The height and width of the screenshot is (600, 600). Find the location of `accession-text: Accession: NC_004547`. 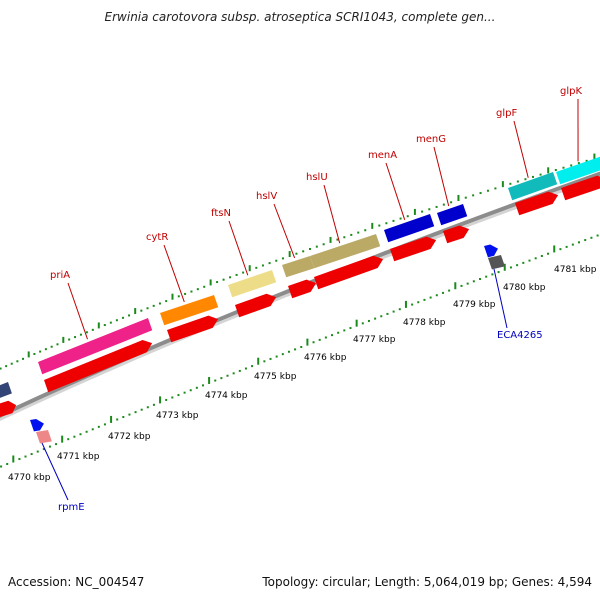

accession-text: Accession: NC_004547 is located at coordinates (76, 582).